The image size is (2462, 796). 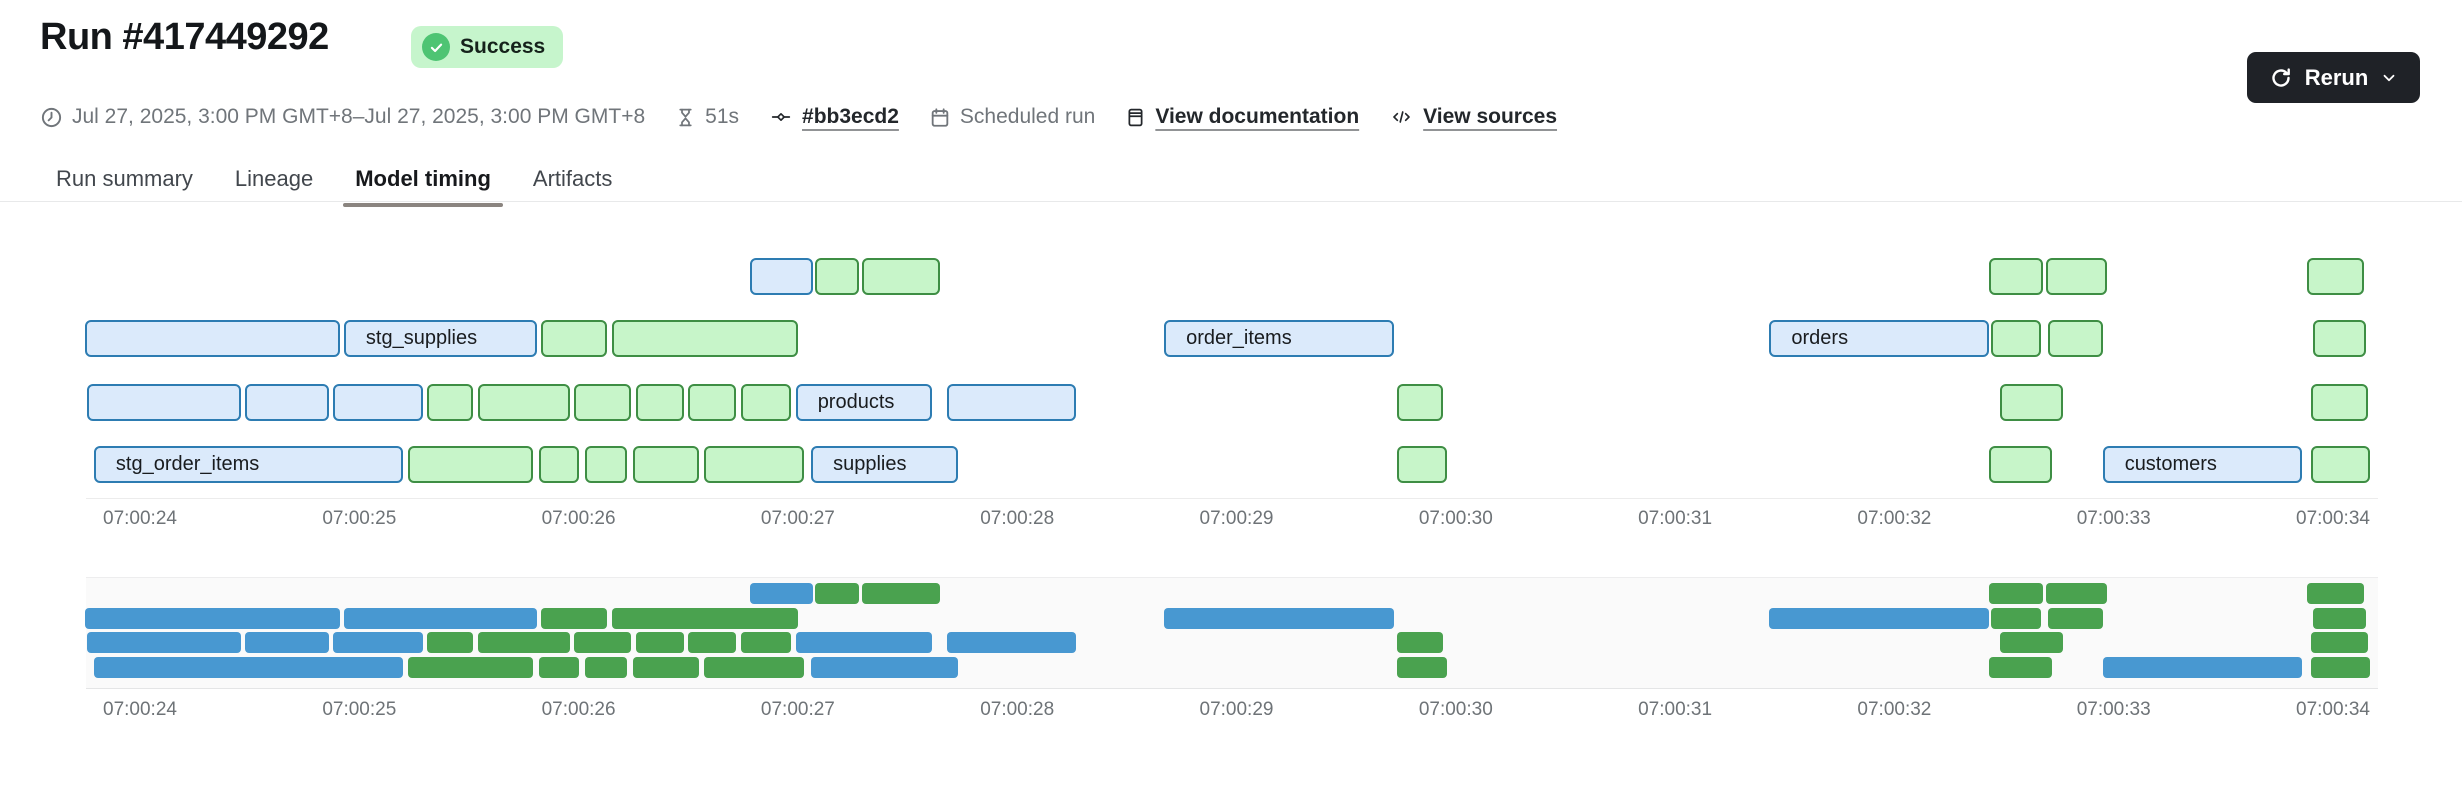 I want to click on timing-bar-supplies, so click(x=884, y=667).